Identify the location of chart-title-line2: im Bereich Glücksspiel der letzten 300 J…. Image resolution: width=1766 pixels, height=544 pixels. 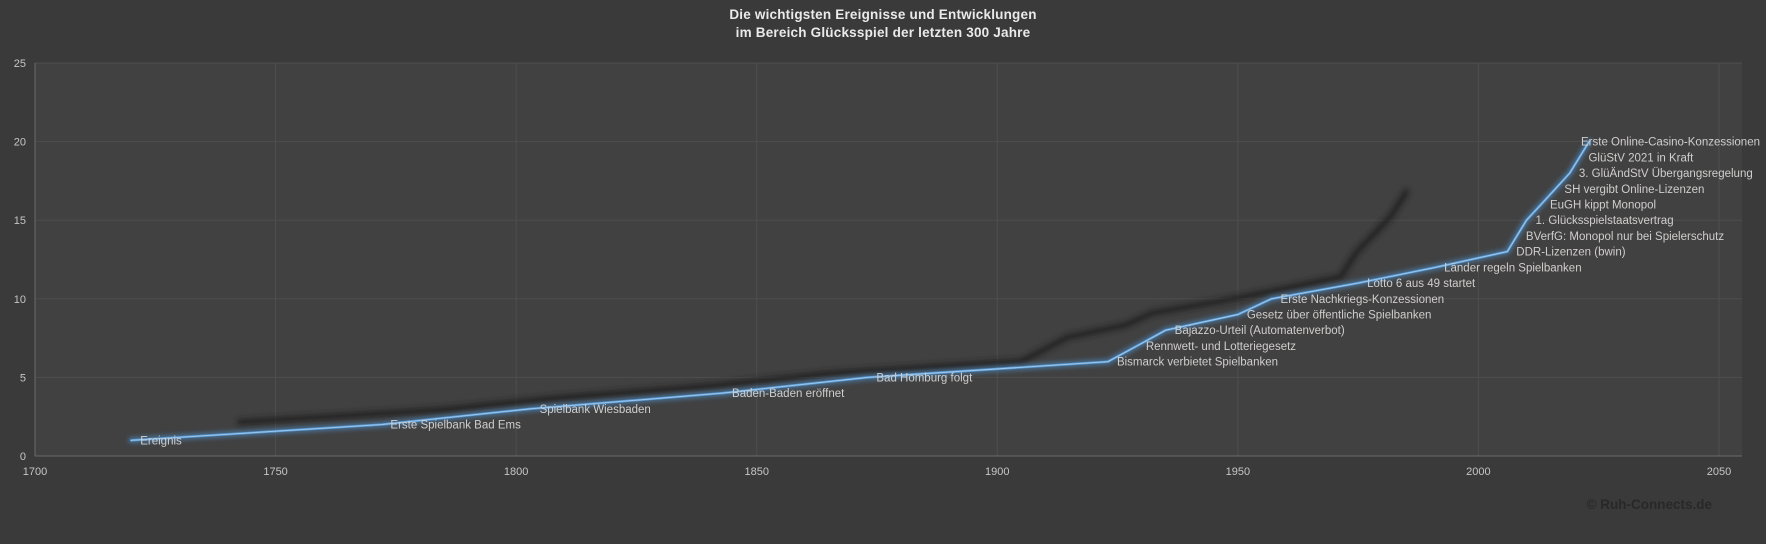
(883, 32).